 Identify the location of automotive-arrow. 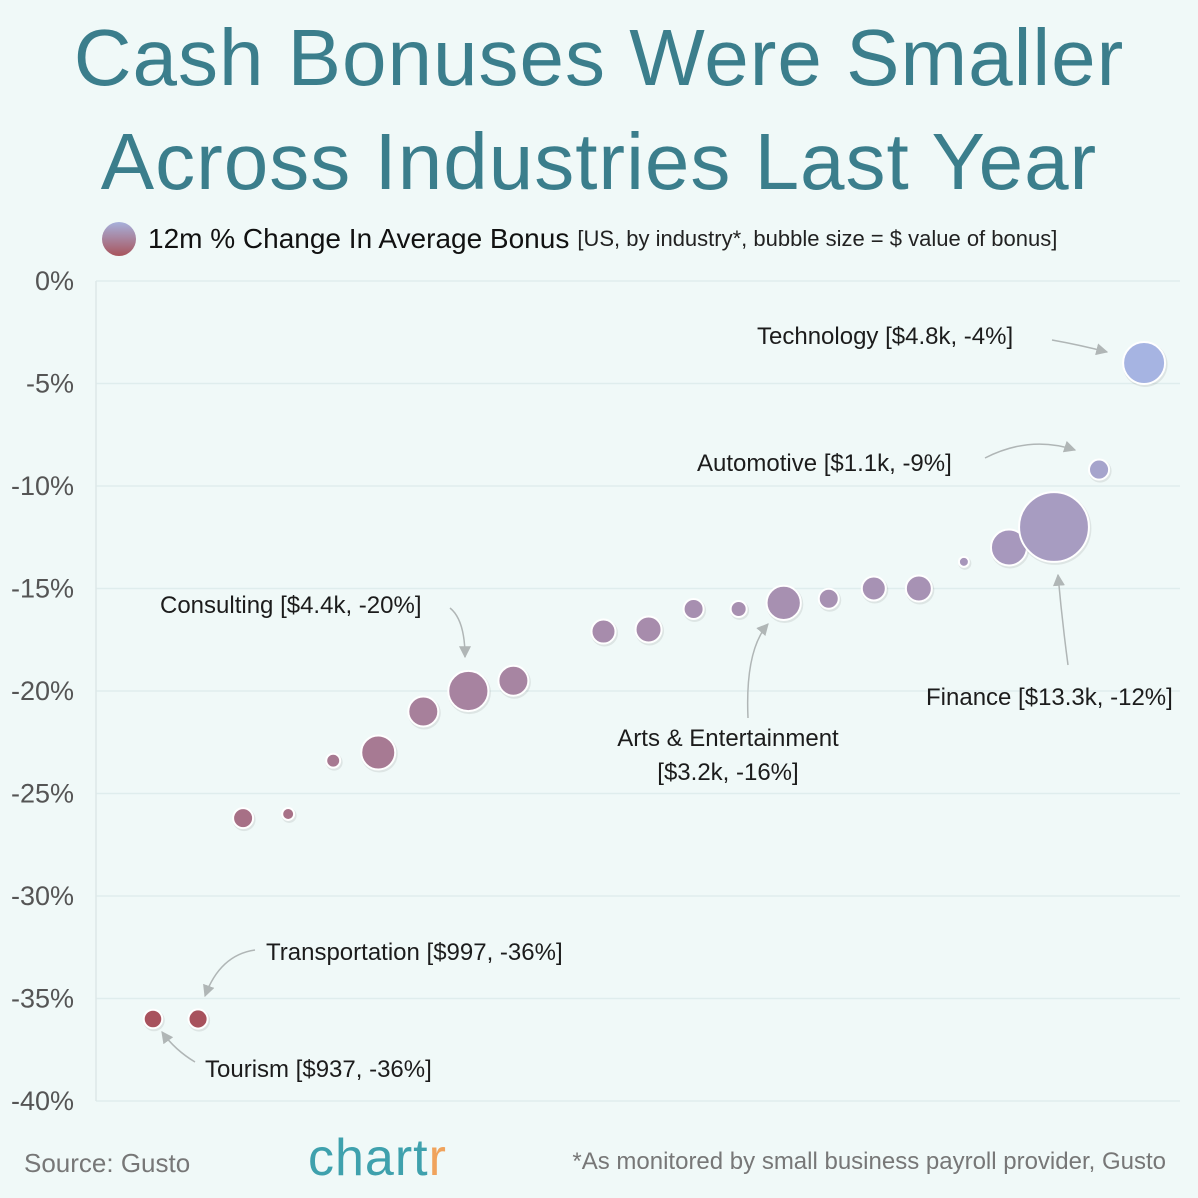
(1030, 449).